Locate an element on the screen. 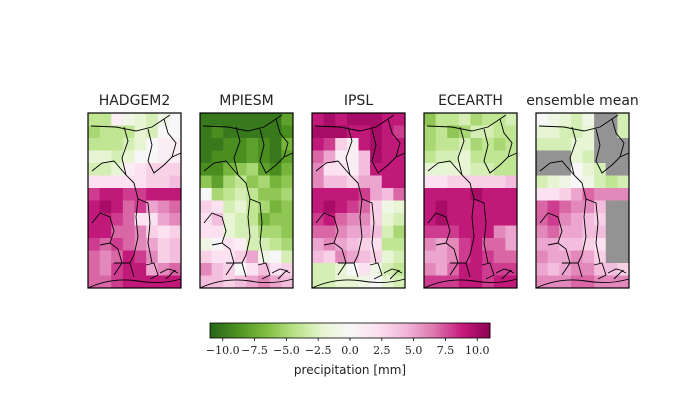  colorbar-tick-label: 5.0 is located at coordinates (414, 350).